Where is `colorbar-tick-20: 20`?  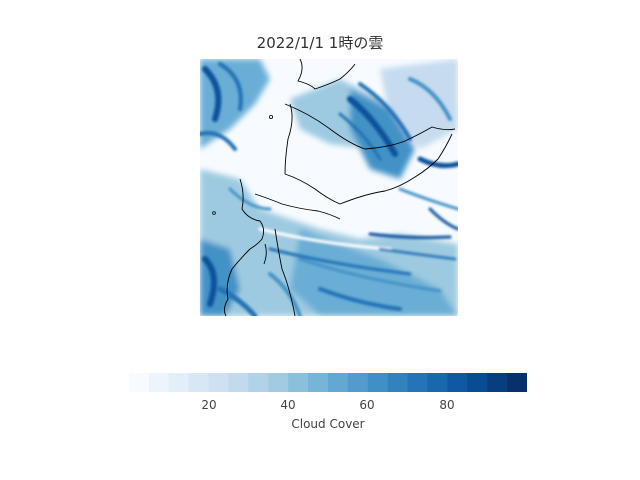
colorbar-tick-20: 20 is located at coordinates (209, 405).